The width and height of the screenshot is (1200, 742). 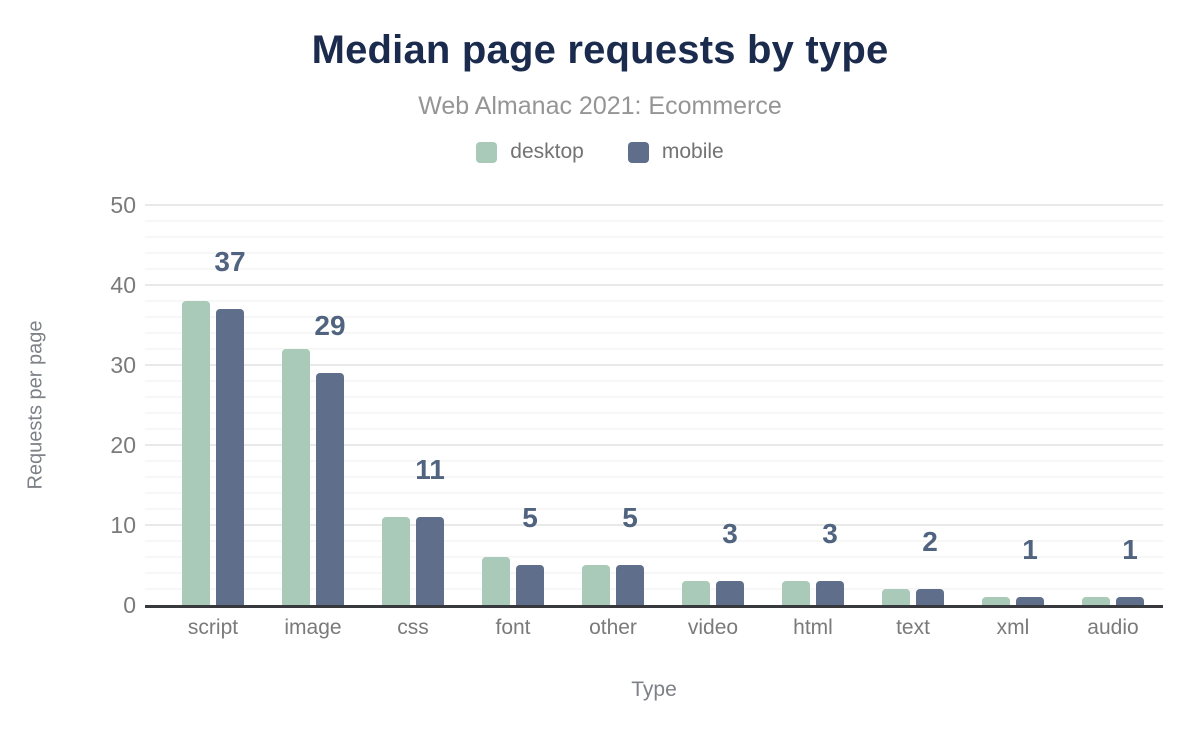 What do you see at coordinates (396, 561) in the screenshot?
I see `bar-desktop-css` at bounding box center [396, 561].